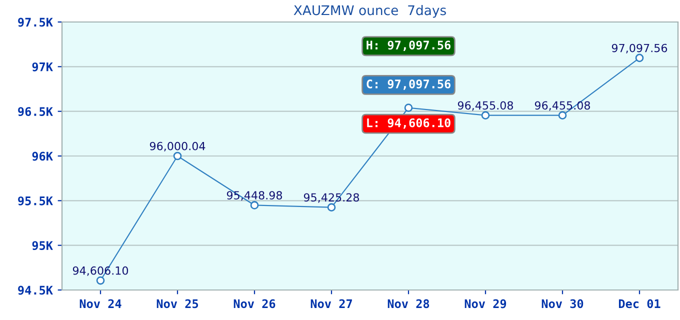 Image resolution: width=680 pixels, height=320 pixels. I want to click on data-label: 97,097.56, so click(640, 49).